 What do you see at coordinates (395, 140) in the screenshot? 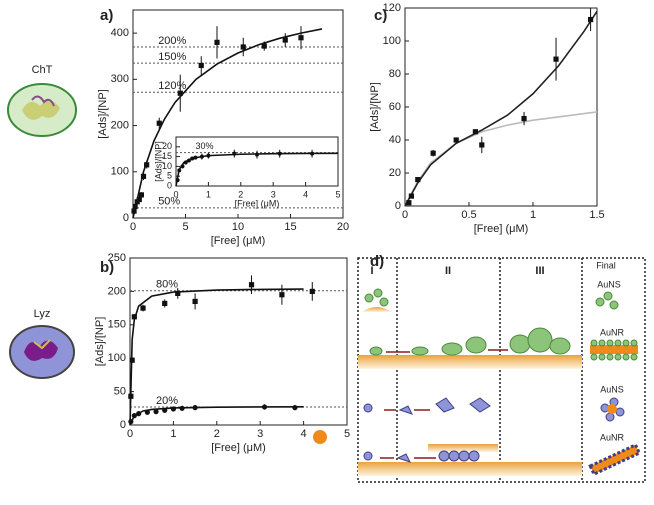
I see `y-tick-label: 40` at bounding box center [395, 140].